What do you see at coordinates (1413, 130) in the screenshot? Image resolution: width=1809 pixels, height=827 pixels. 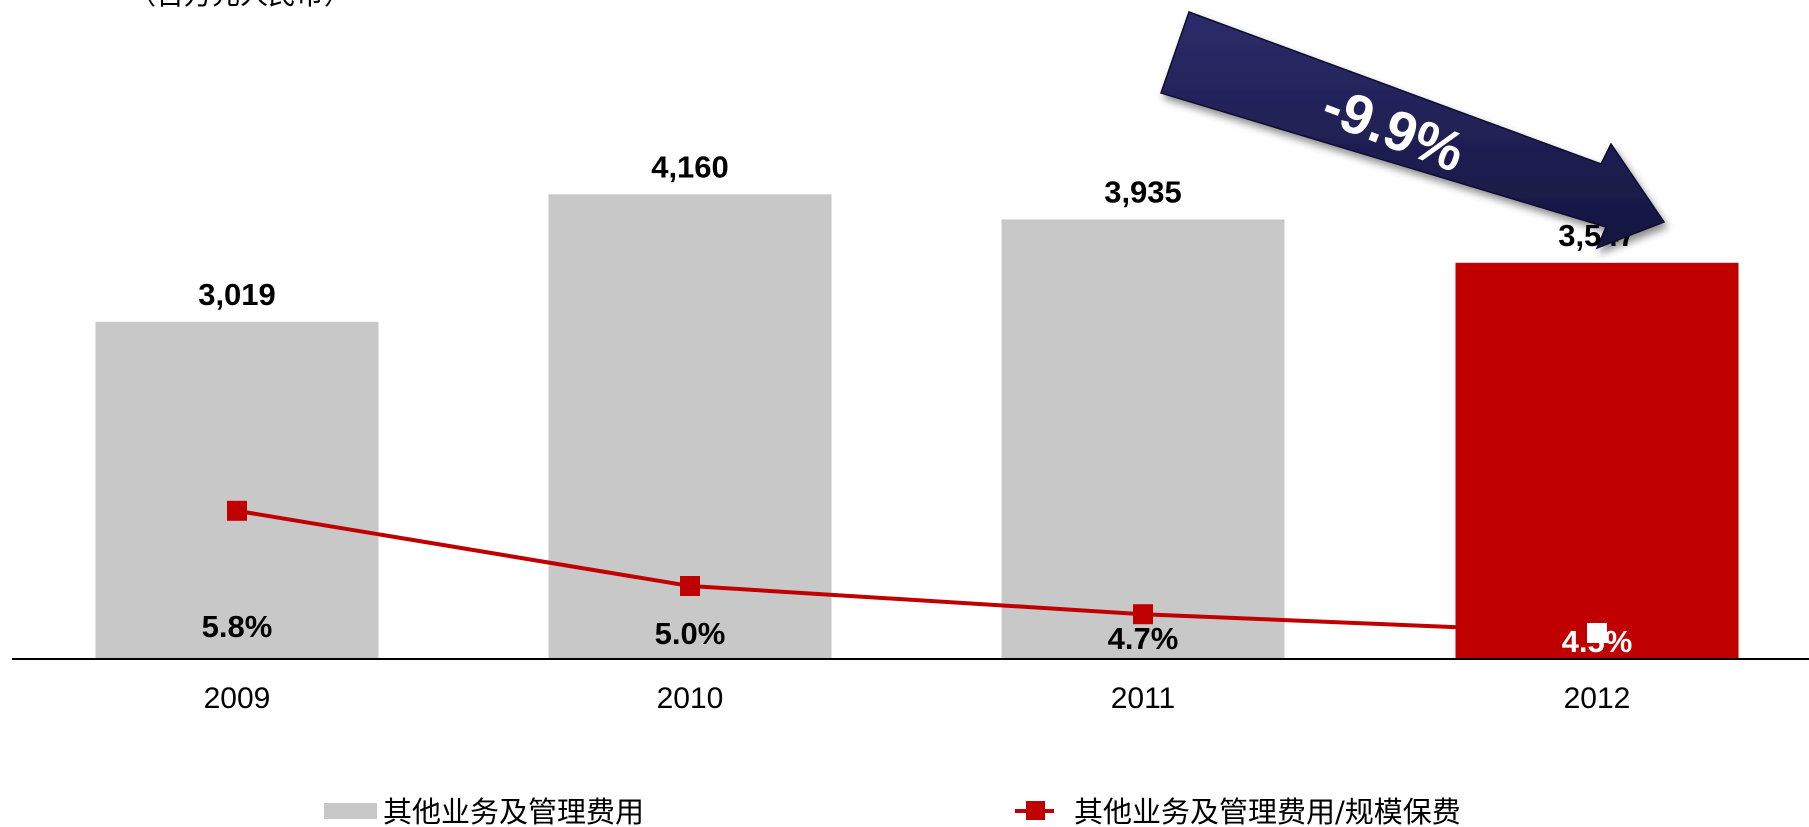 I see `decline-arrow: -9.9%` at bounding box center [1413, 130].